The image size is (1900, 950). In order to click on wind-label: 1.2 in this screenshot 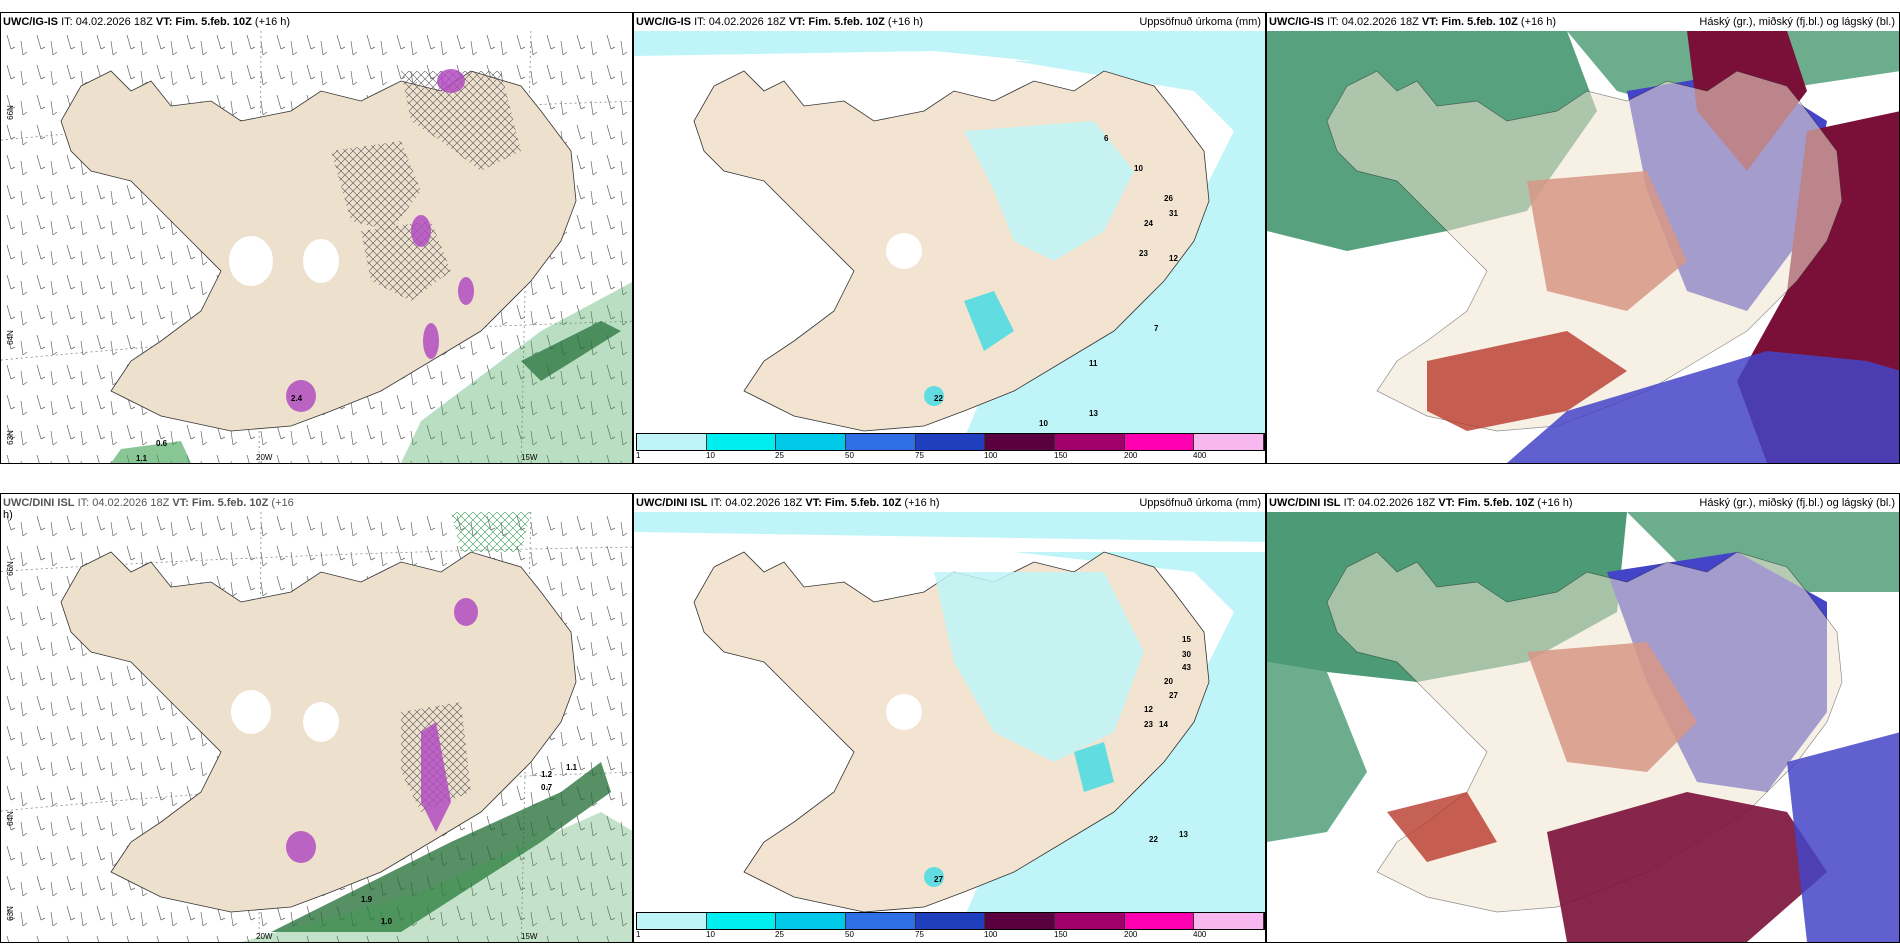, I will do `click(547, 774)`.